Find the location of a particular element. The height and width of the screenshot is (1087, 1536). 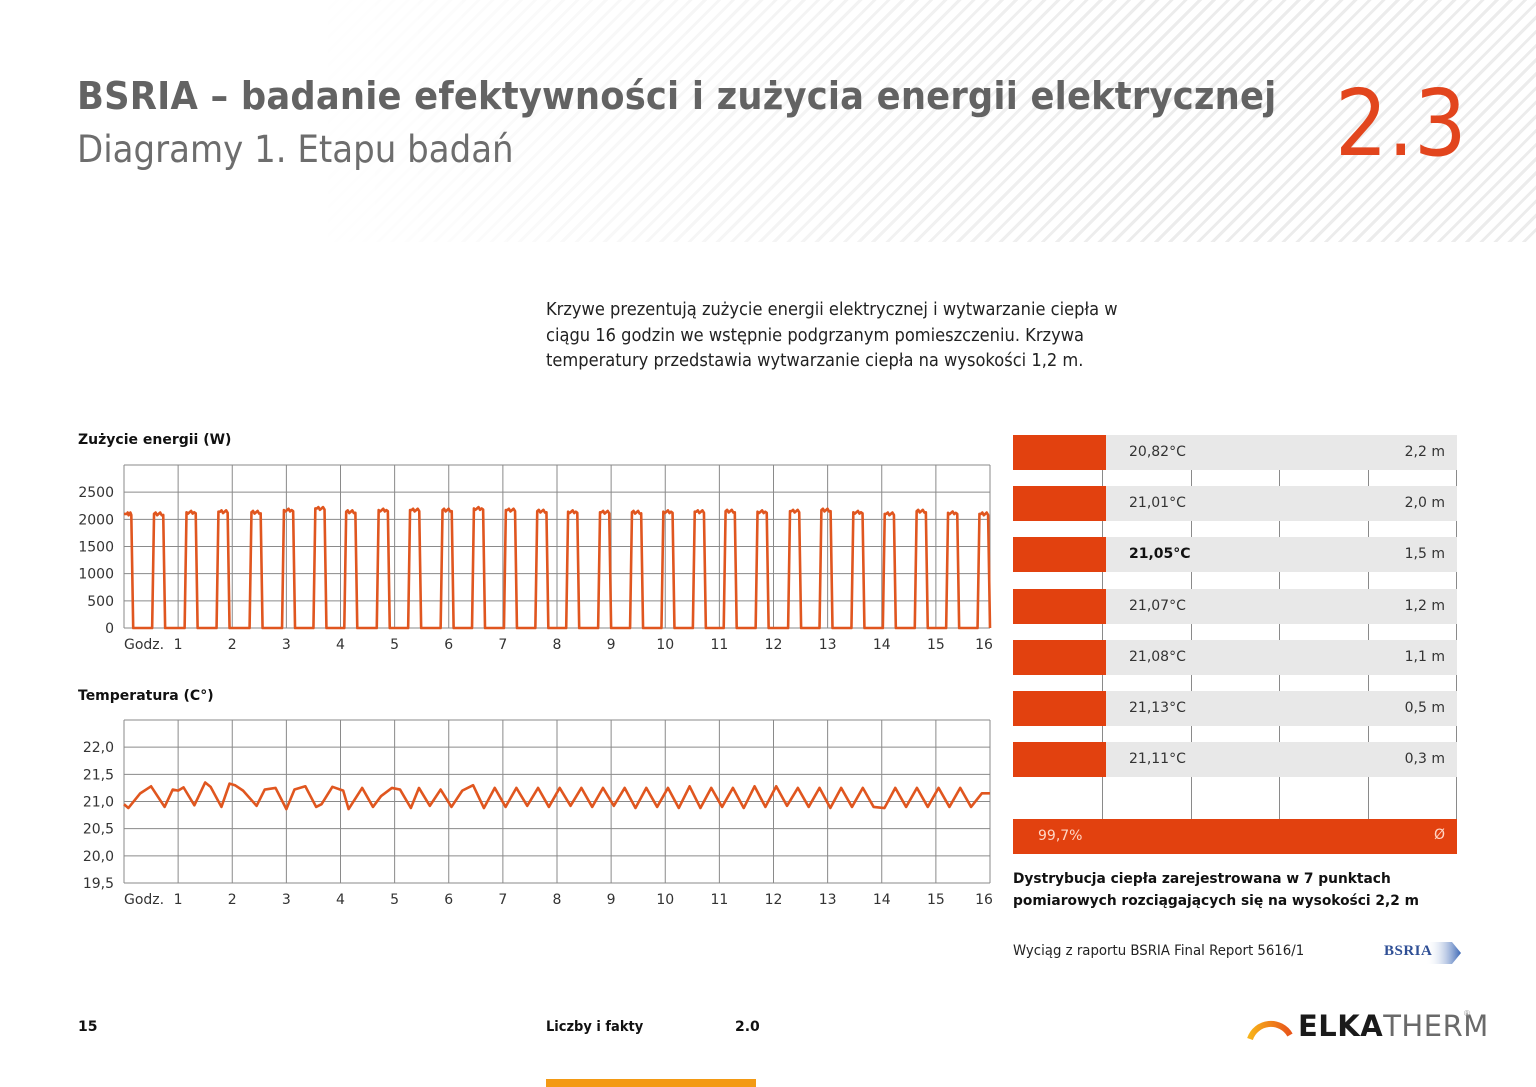

temperature-value: 20,82°C is located at coordinates (1157, 452).